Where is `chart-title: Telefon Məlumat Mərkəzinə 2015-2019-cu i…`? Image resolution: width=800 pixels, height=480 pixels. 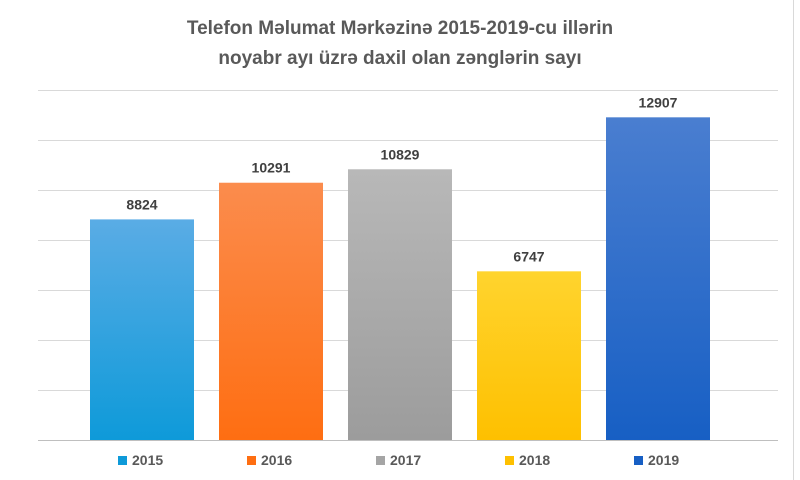 chart-title: Telefon Məlumat Mərkəzinə 2015-2019-cu i… is located at coordinates (400, 44).